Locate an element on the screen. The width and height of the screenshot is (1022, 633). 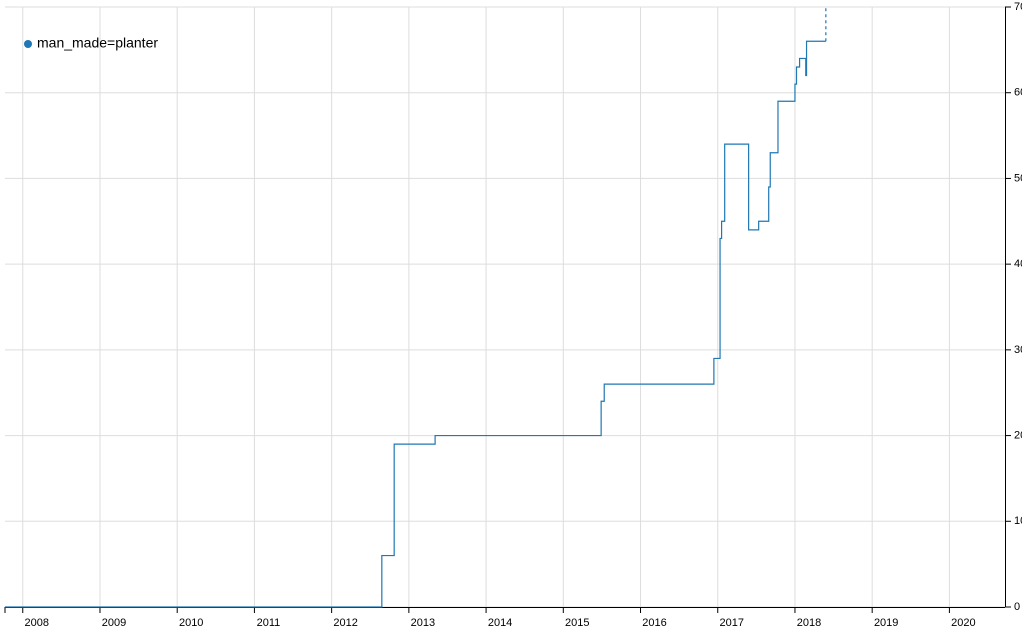
x-tick-label: 2014 is located at coordinates (500, 623).